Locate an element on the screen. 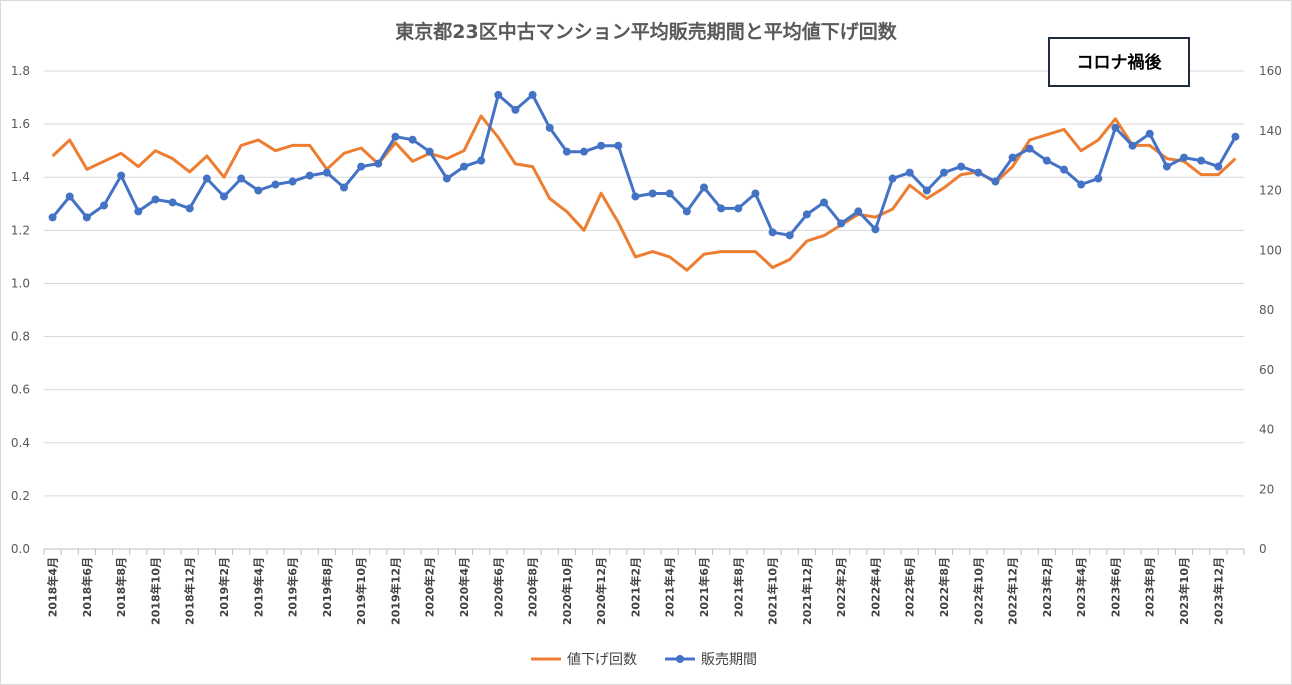 The image size is (1292, 685). annotation-label: コロナ禍後 is located at coordinates (1120, 62).